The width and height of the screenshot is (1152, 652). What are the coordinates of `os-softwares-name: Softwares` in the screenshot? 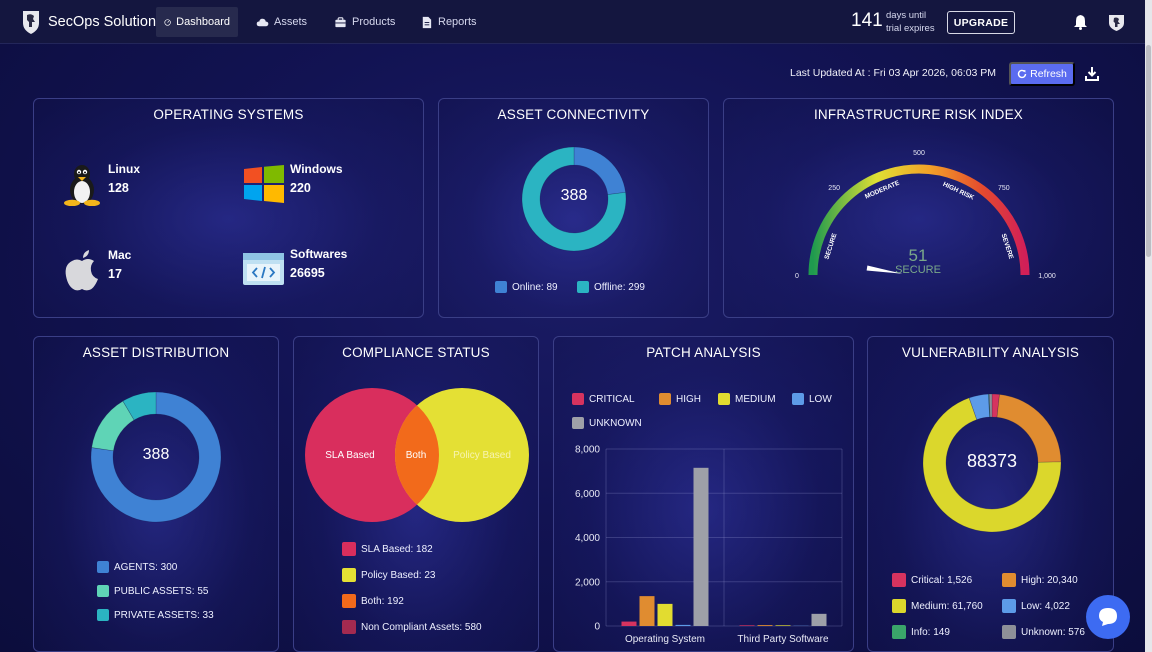 It's located at (319, 253).